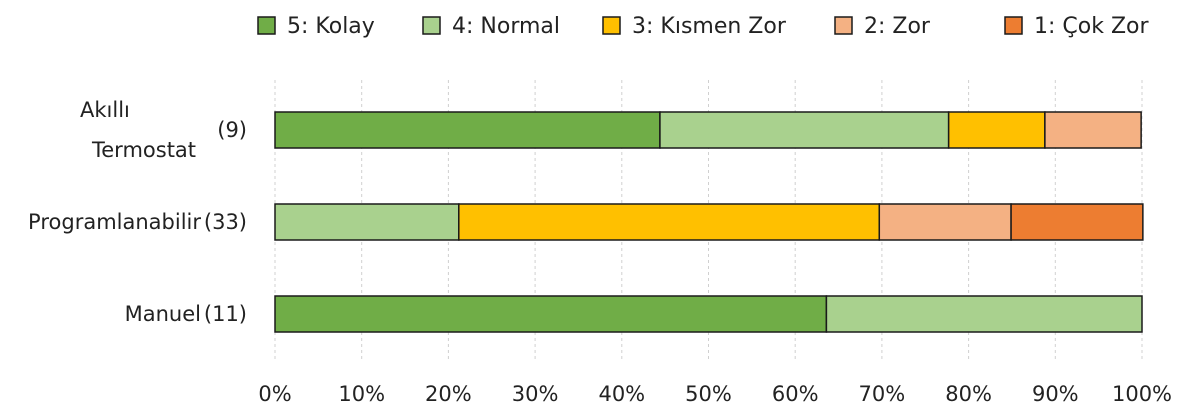 This screenshot has height=411, width=1185. Describe the element at coordinates (232, 130) in the screenshot. I see `category-count: (9)` at that location.